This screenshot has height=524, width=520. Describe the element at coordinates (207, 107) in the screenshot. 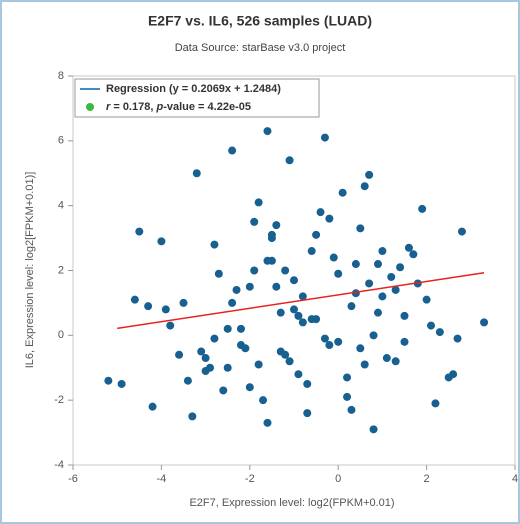

I see `legend-text-part: -value = 4.22e-05` at that location.